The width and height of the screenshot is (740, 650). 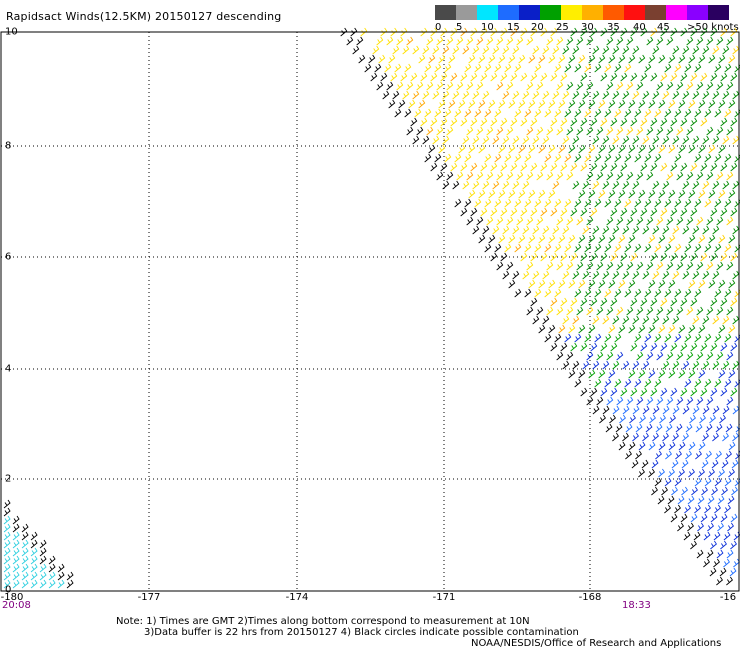 What do you see at coordinates (728, 597) in the screenshot?
I see `x-tick-label: -16` at bounding box center [728, 597].